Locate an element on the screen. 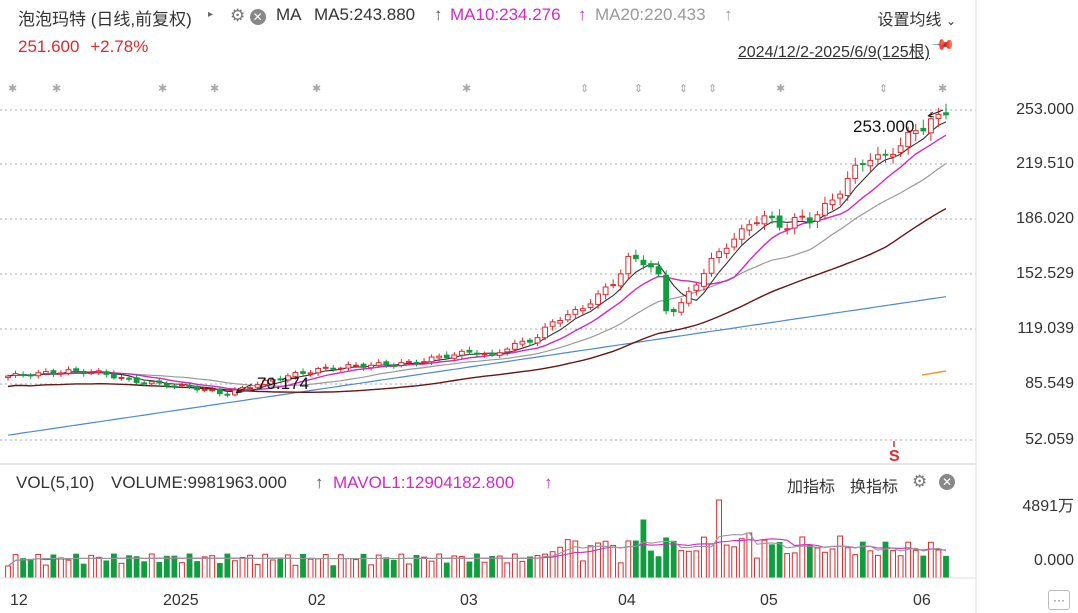  volume-ma-lines is located at coordinates (477, 549).